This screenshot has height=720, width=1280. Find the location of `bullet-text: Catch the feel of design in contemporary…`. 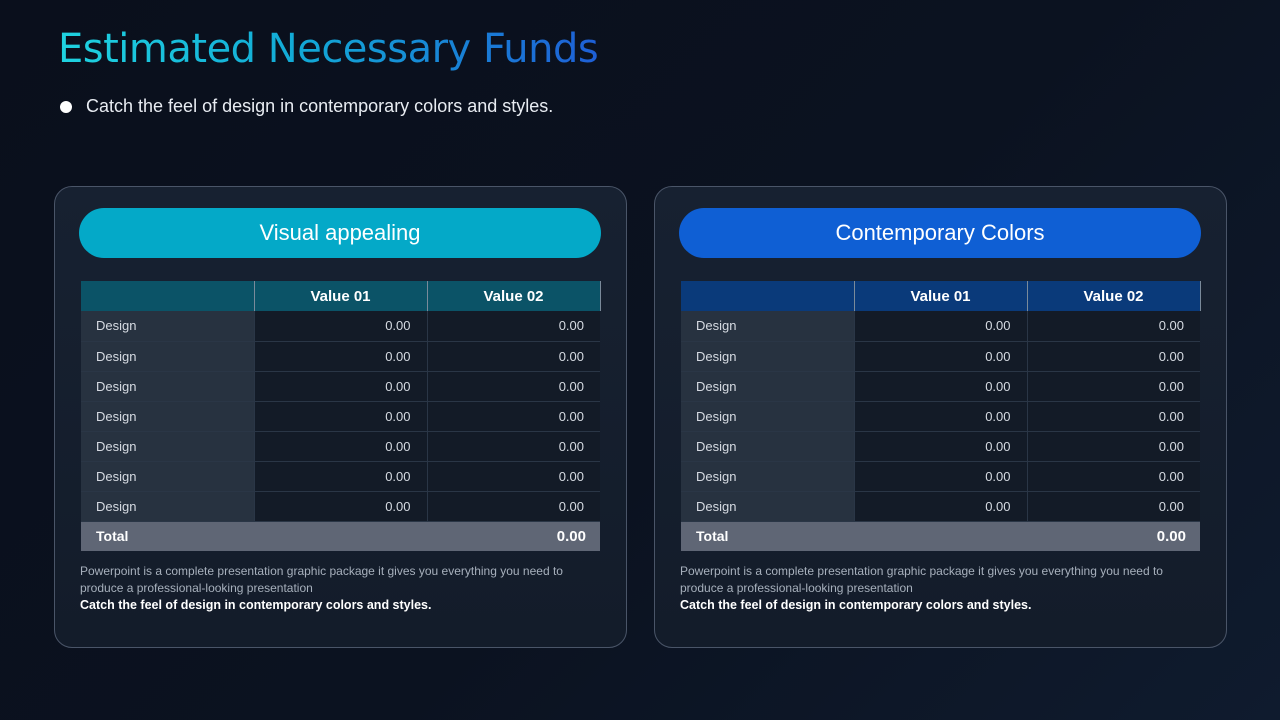

bullet-text: Catch the feel of design in contemporary… is located at coordinates (320, 106).